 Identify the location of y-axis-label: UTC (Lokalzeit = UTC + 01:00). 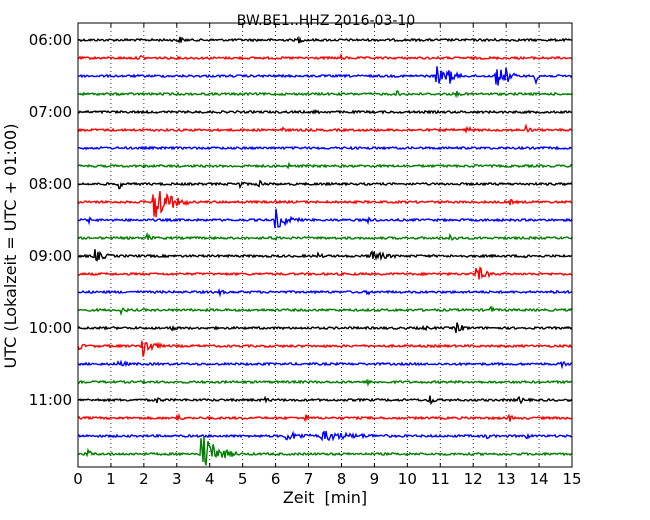
(10, 246).